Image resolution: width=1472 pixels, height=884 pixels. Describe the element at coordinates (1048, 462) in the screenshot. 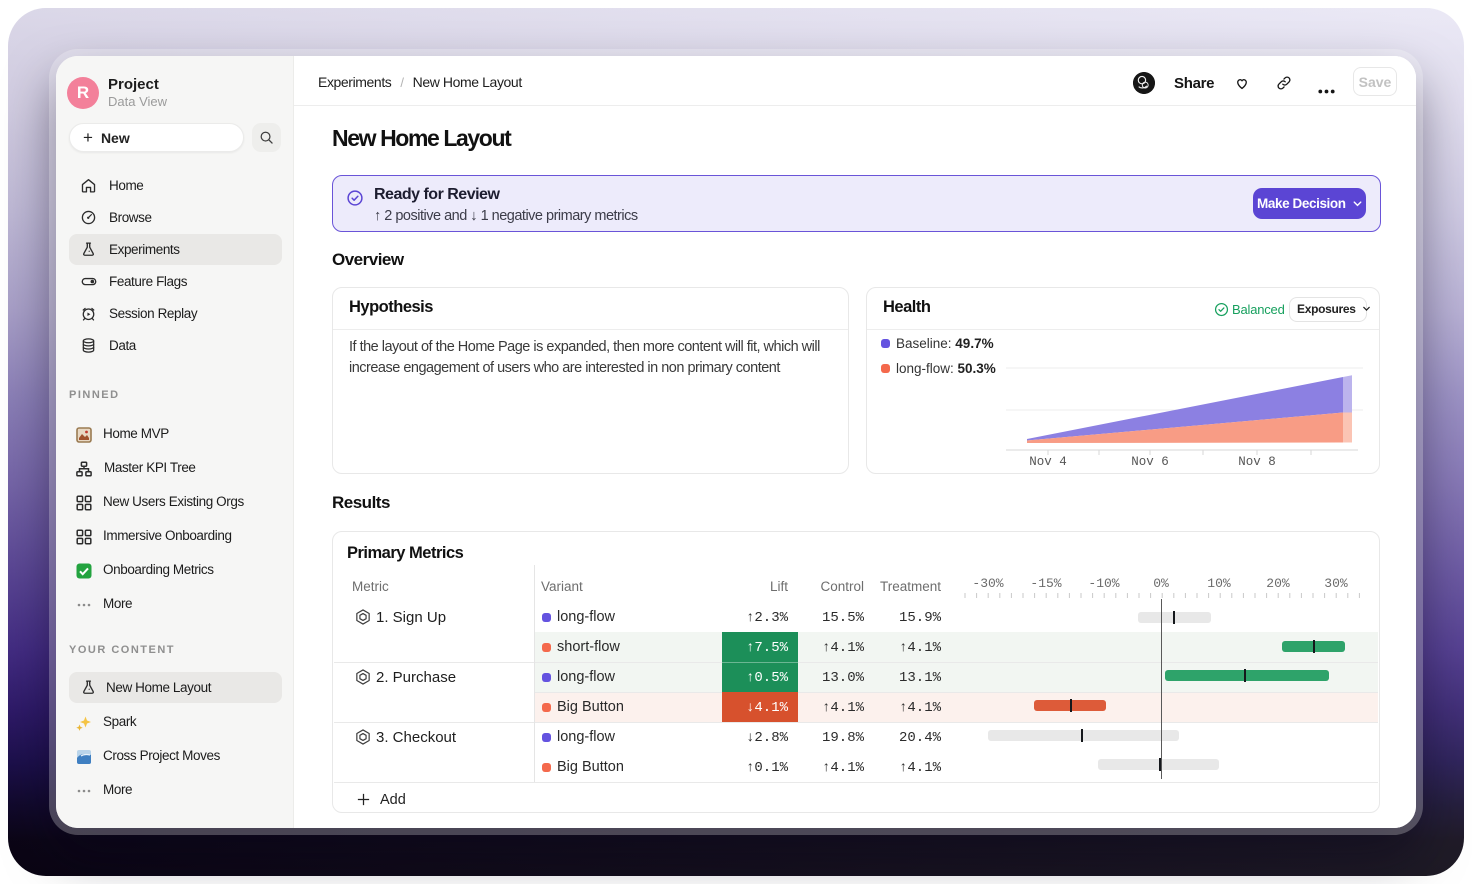

I see `svg-text: Nov 4` at that location.